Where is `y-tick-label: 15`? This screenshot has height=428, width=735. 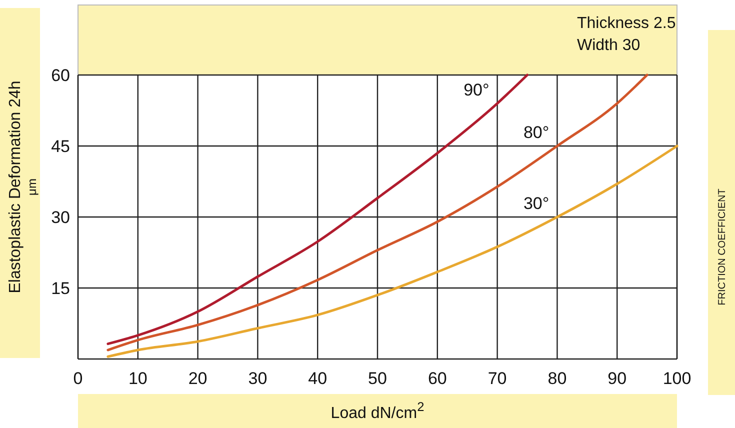 y-tick-label: 15 is located at coordinates (60, 288).